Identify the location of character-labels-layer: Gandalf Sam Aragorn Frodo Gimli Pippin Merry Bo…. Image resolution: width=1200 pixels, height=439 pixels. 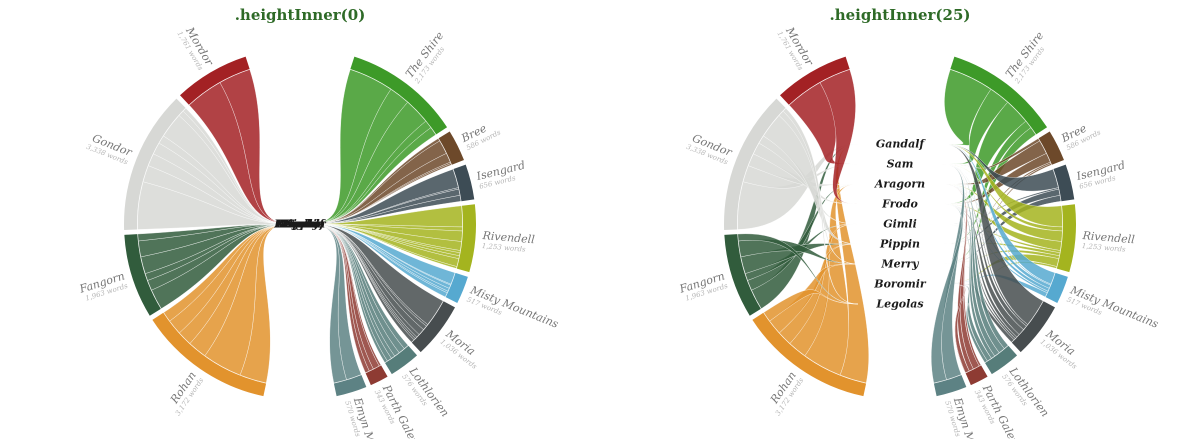
(900, 224).